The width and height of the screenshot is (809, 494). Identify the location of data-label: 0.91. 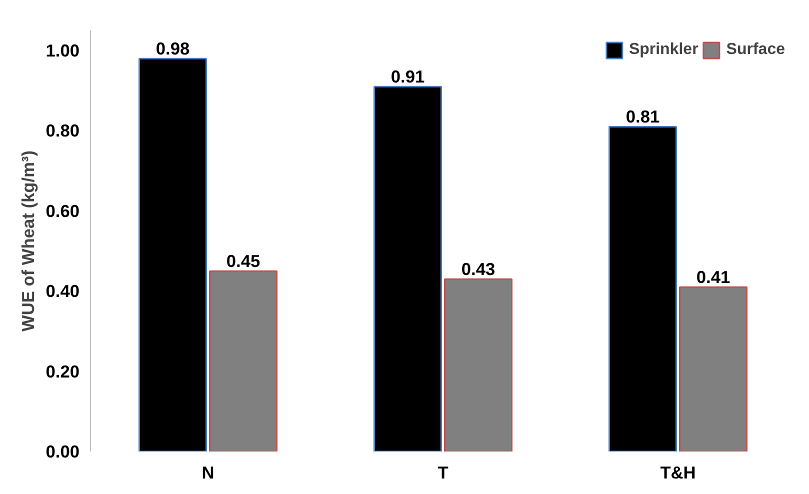
(407, 76).